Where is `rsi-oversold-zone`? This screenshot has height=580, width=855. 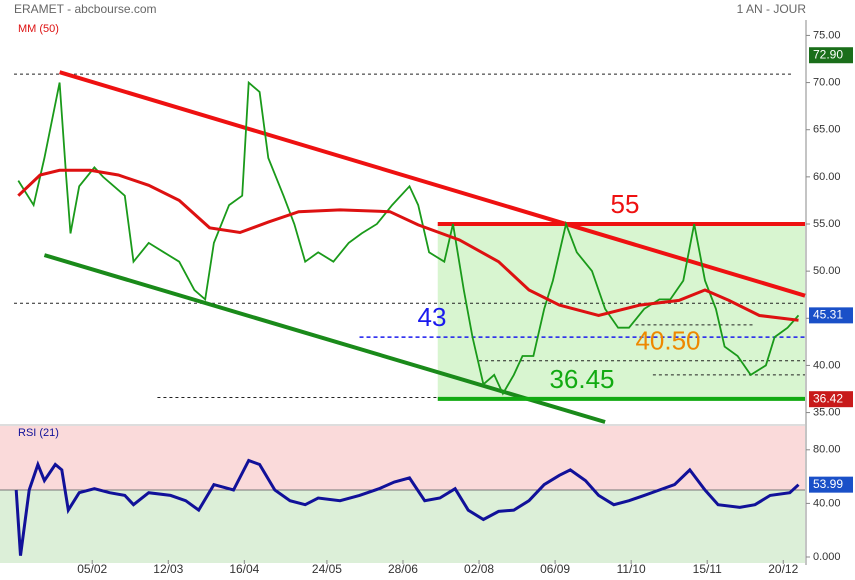
rsi-oversold-zone is located at coordinates (402, 526).